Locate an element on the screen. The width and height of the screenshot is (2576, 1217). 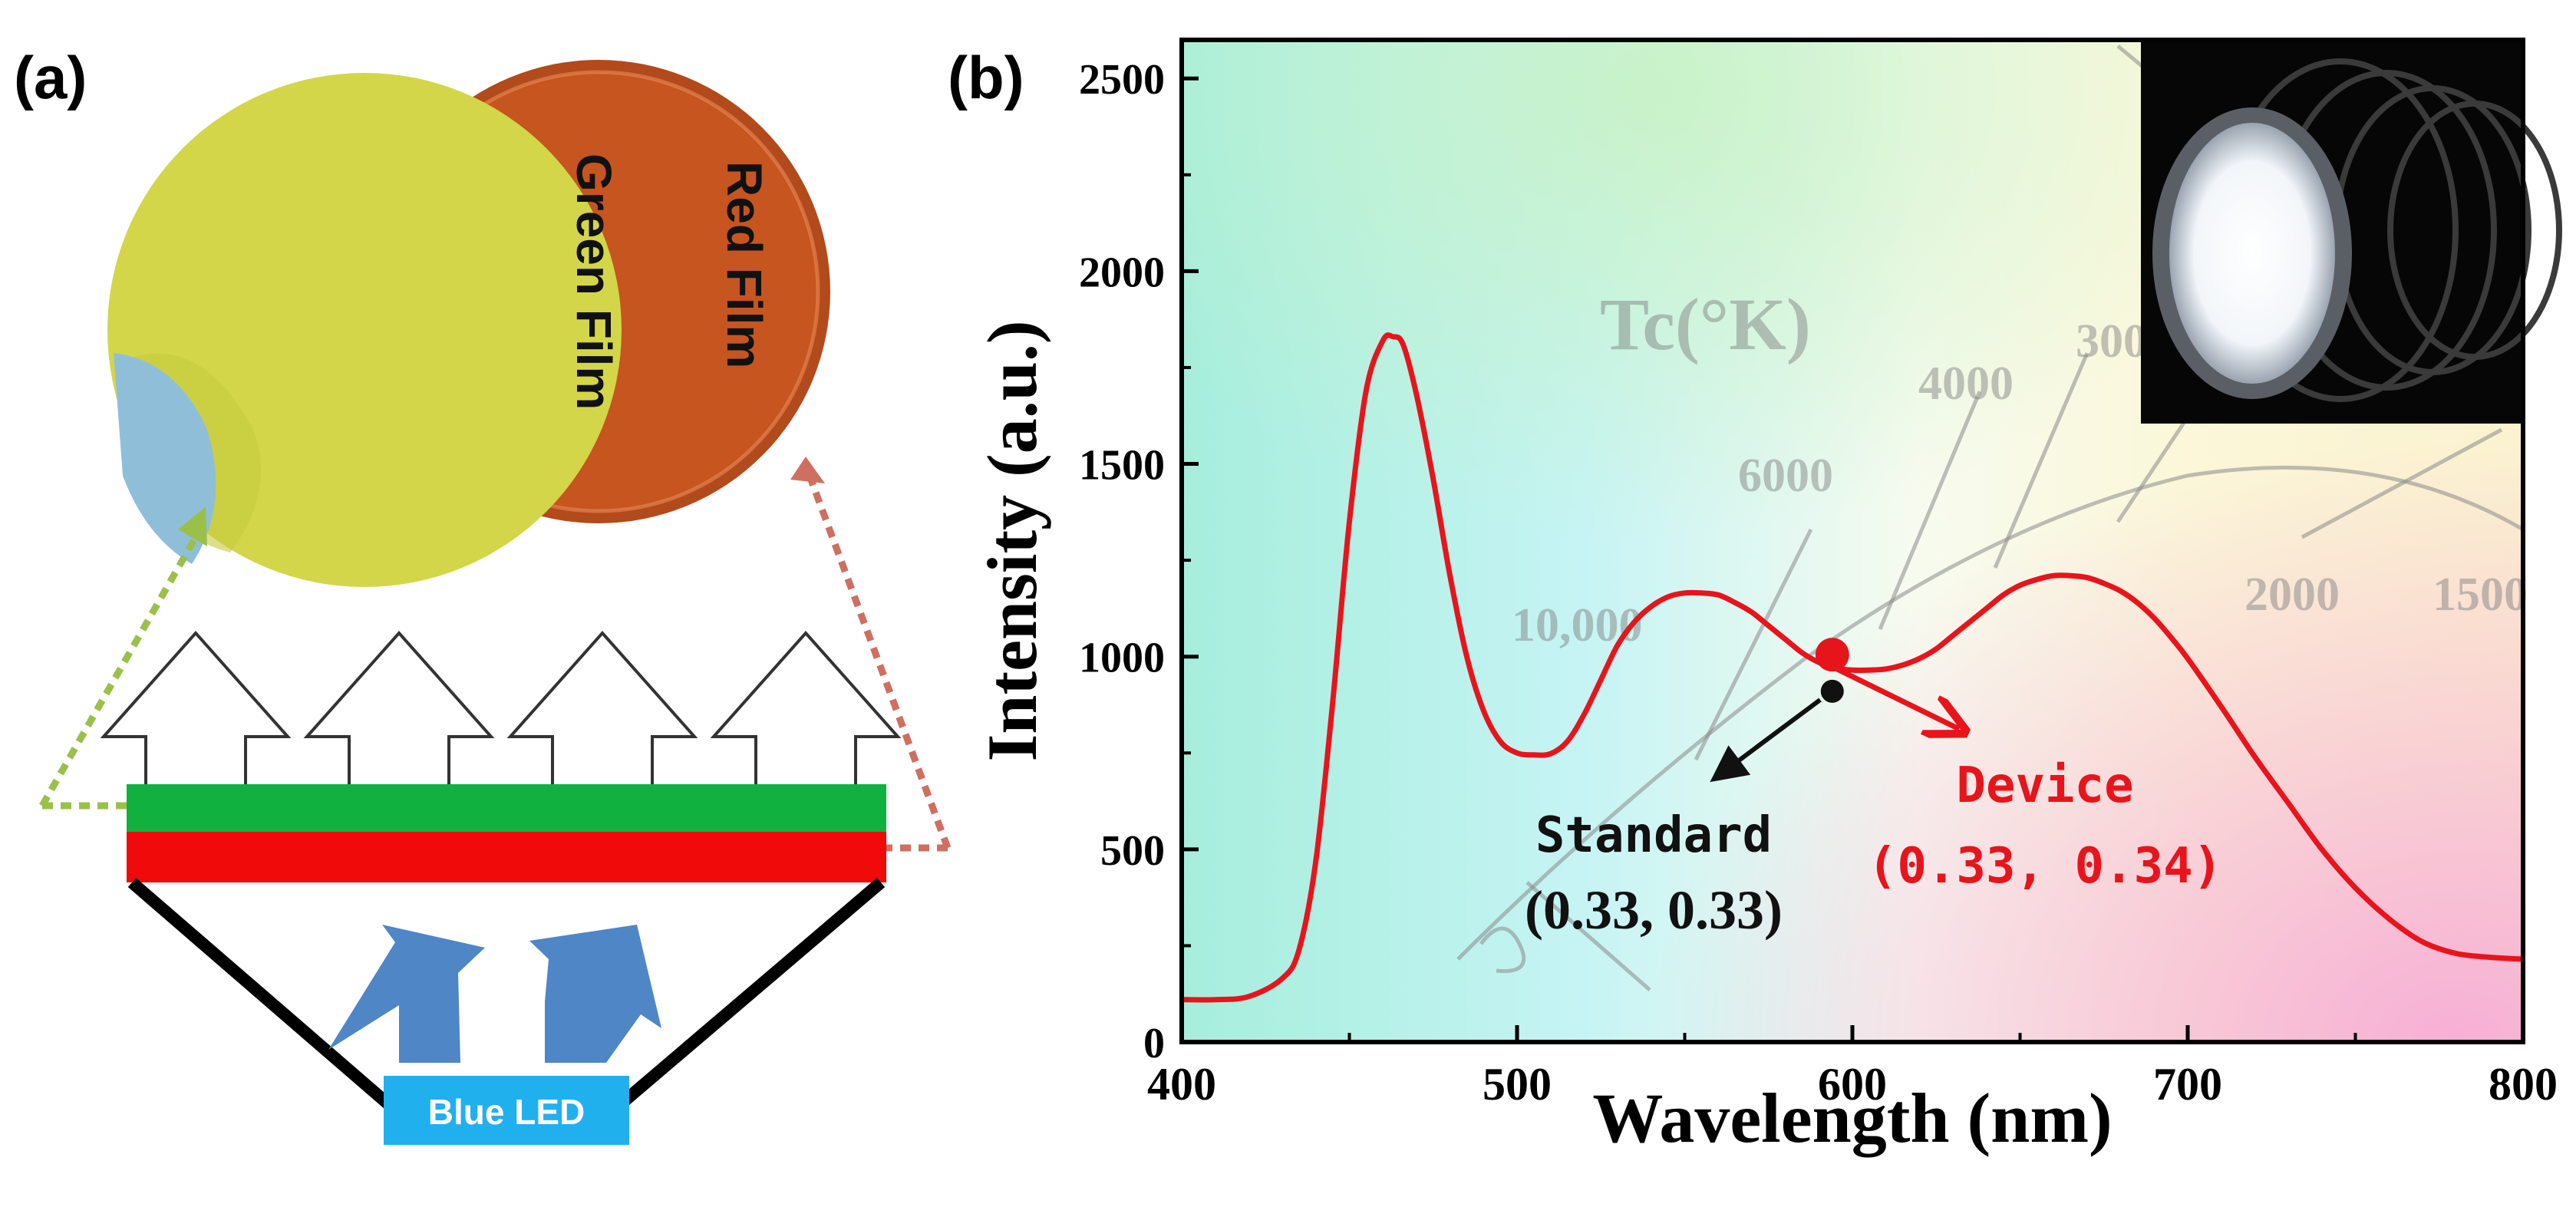
blue-led-label: Blue LED is located at coordinates (506, 1112).